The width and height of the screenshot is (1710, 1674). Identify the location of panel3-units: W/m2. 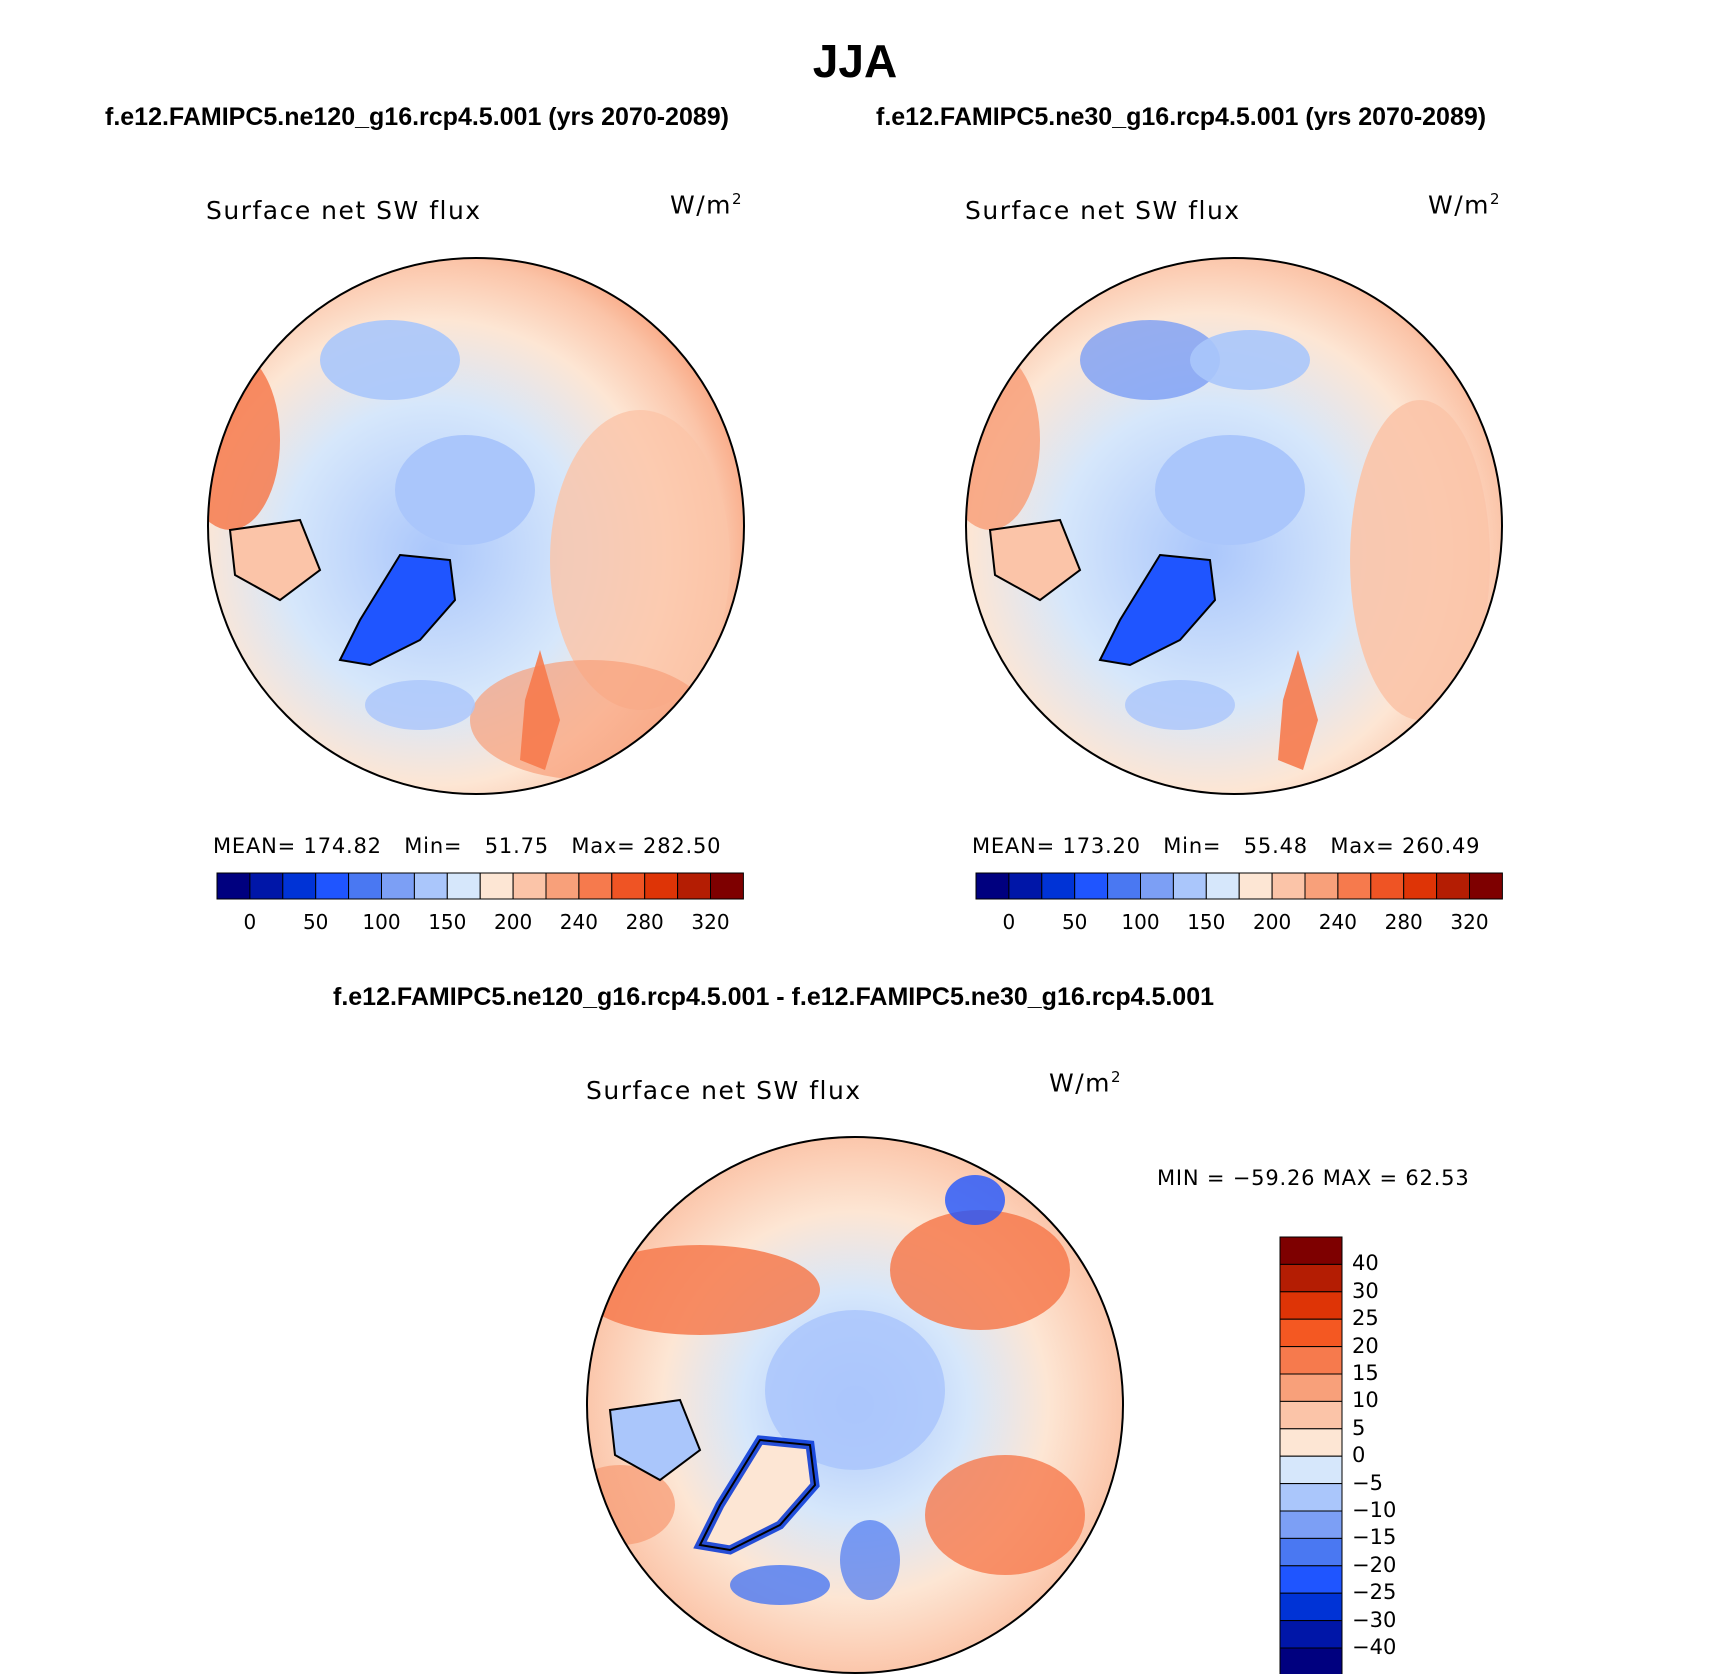
(1086, 1083).